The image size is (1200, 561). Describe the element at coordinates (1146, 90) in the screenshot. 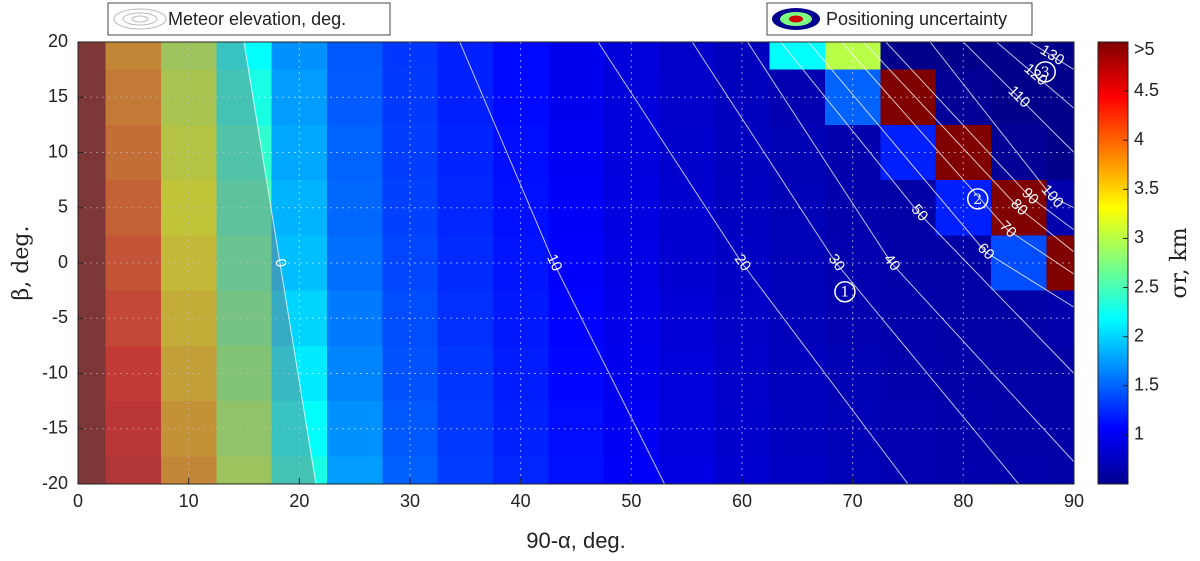

I see `colorbar-tick-label: 4.5` at that location.